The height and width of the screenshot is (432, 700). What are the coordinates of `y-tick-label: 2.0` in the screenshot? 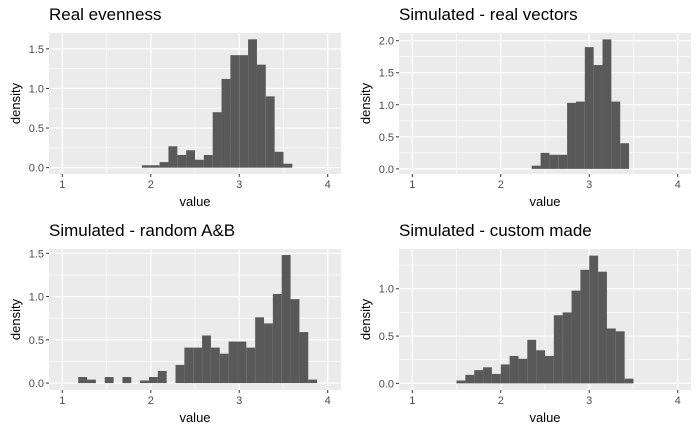 It's located at (386, 42).